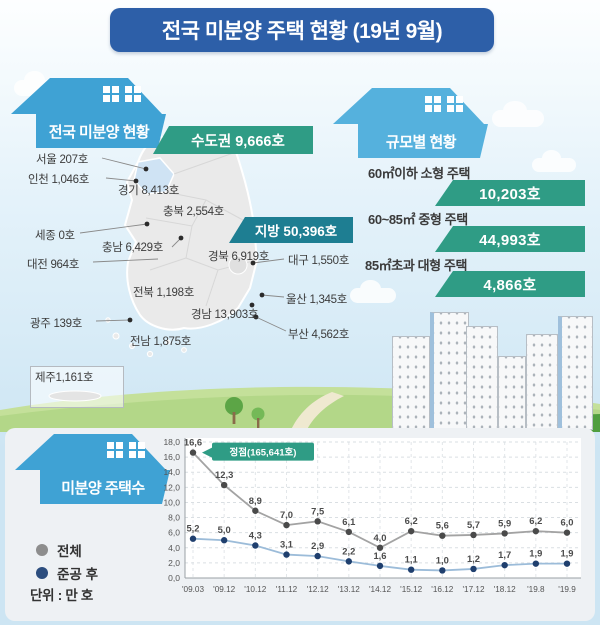 The image size is (600, 625). What do you see at coordinates (78, 574) in the screenshot?
I see `legend-completed-label: 준공 후` at bounding box center [78, 574].